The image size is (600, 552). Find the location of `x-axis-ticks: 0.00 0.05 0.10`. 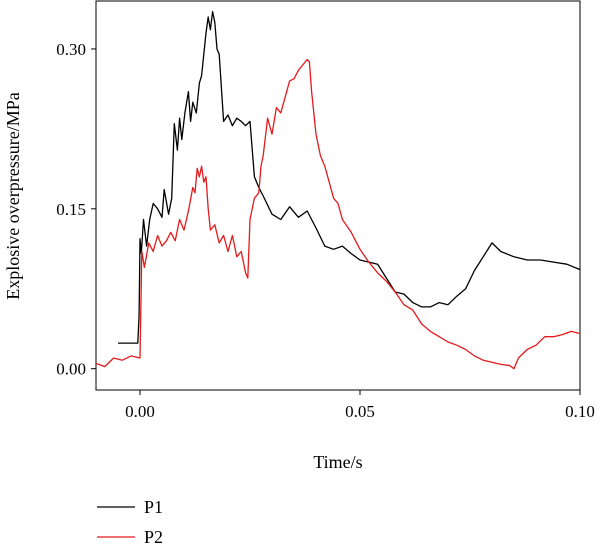

x-axis-ticks: 0.00 0.05 0.10 is located at coordinates (360, 405).